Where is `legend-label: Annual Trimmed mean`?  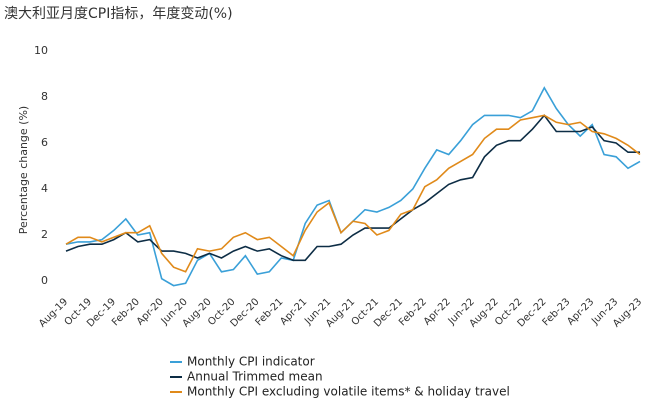 legend-label: Annual Trimmed mean is located at coordinates (255, 377).